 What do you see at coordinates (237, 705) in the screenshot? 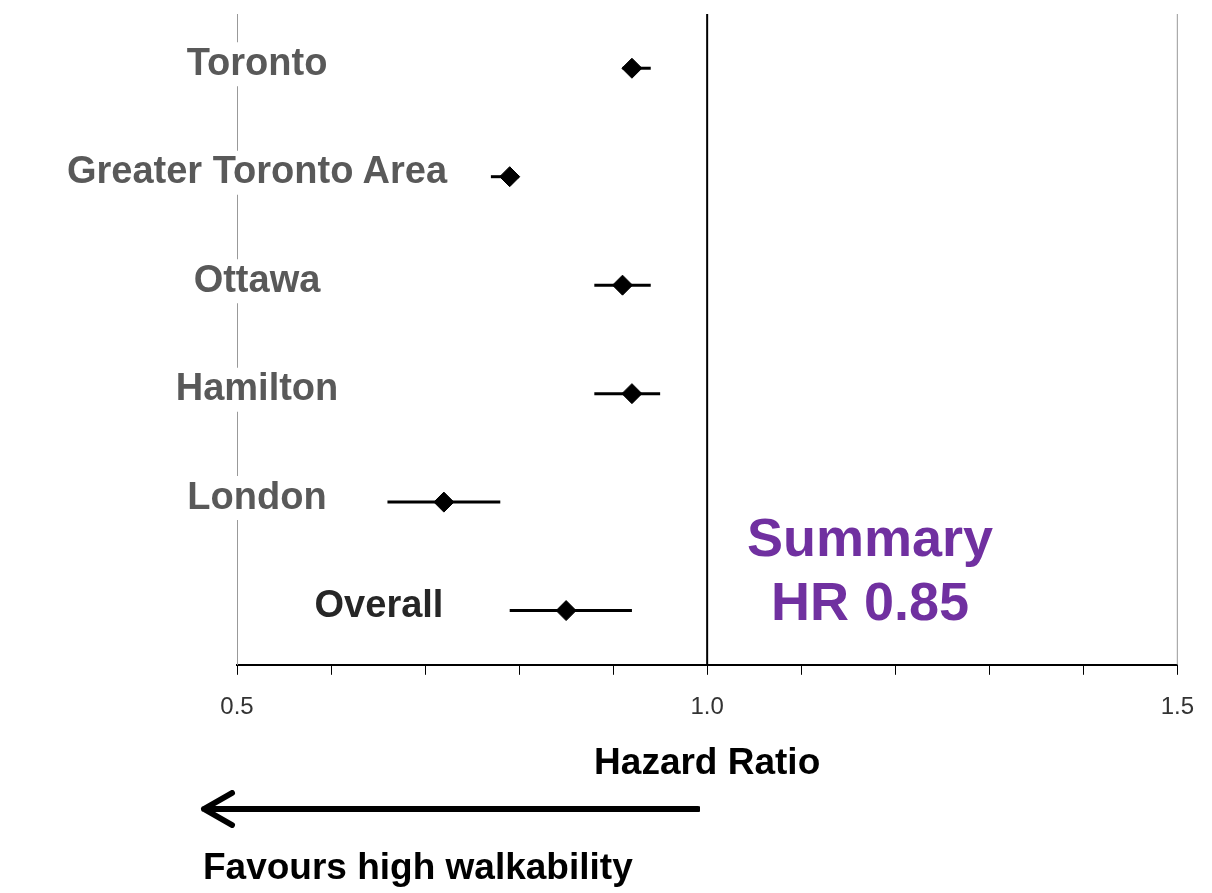
I see `x-tick-label: 0.5` at bounding box center [237, 705].